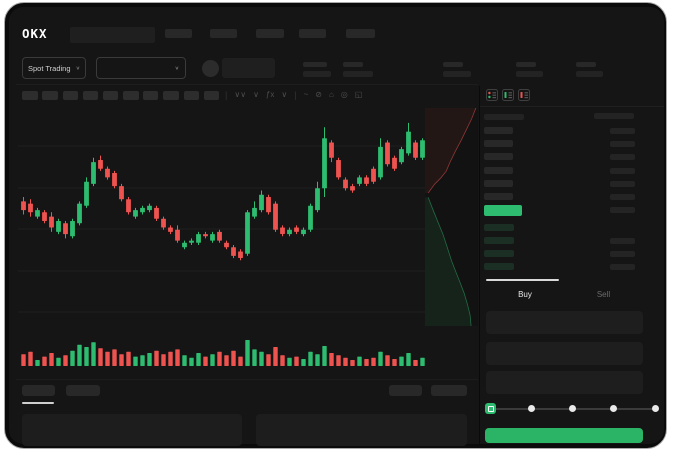 The height and width of the screenshot is (453, 673). I want to click on price-row-total-bar, so click(622, 210).